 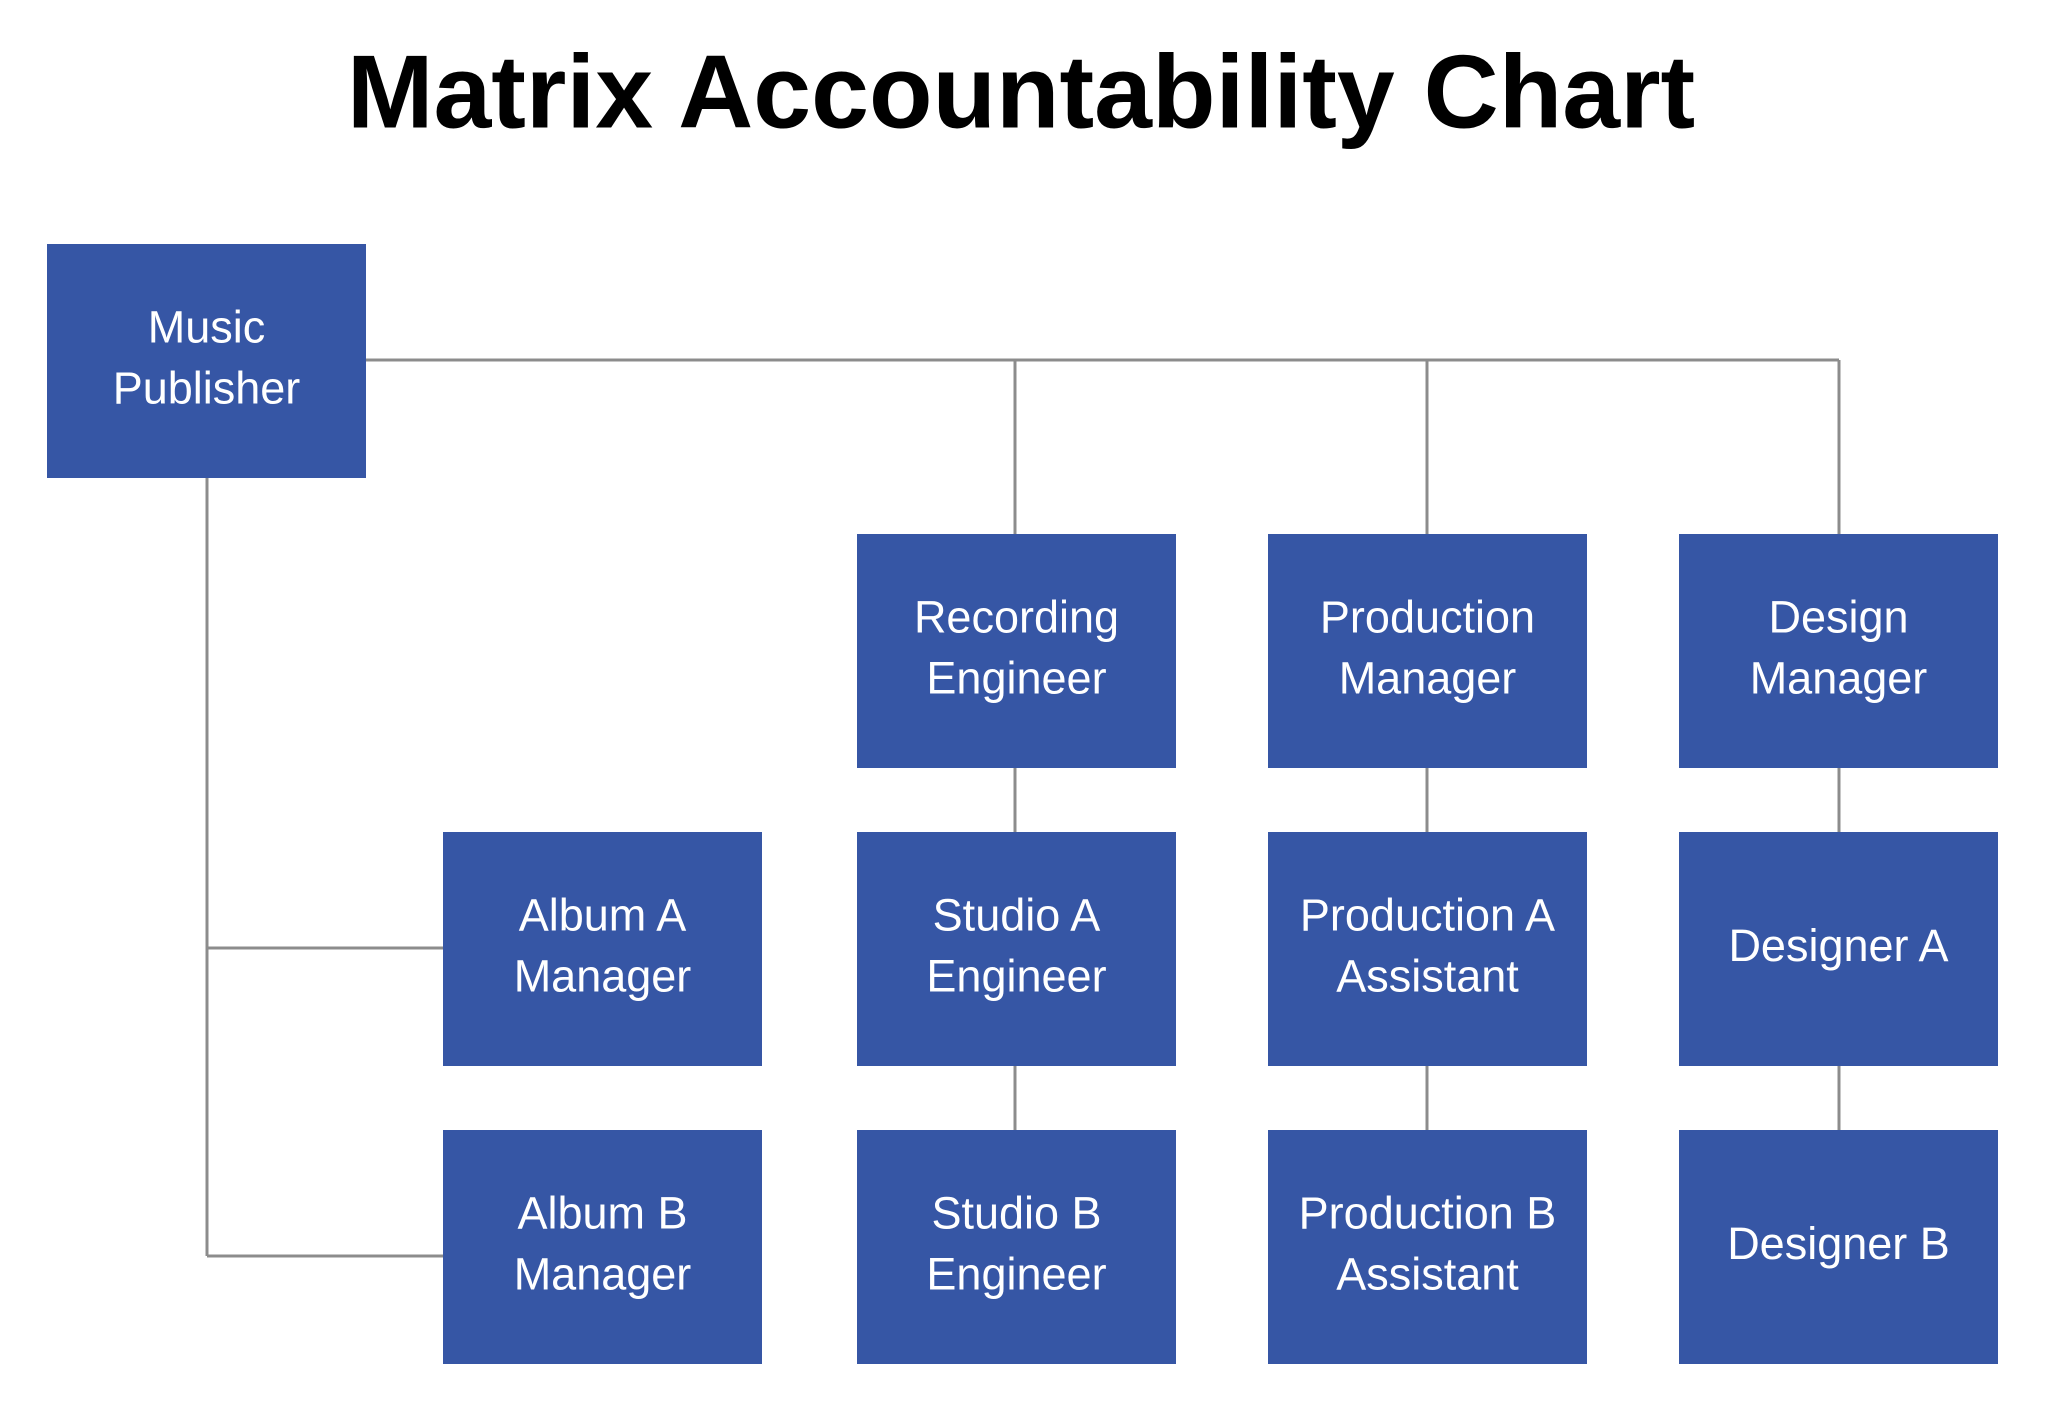 What do you see at coordinates (207, 387) in the screenshot?
I see `node-label: Publisher` at bounding box center [207, 387].